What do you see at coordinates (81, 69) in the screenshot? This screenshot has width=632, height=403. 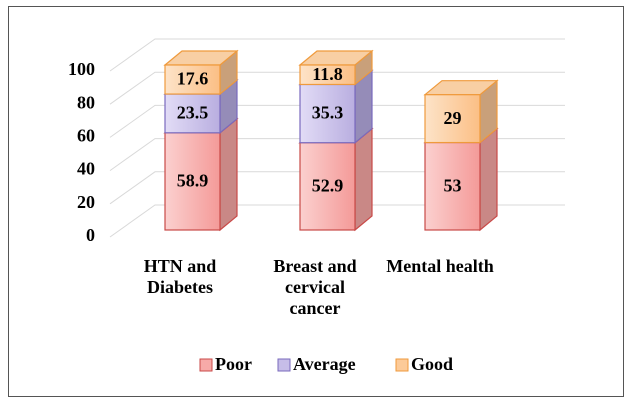 I see `y-tick-label: 100` at bounding box center [81, 69].